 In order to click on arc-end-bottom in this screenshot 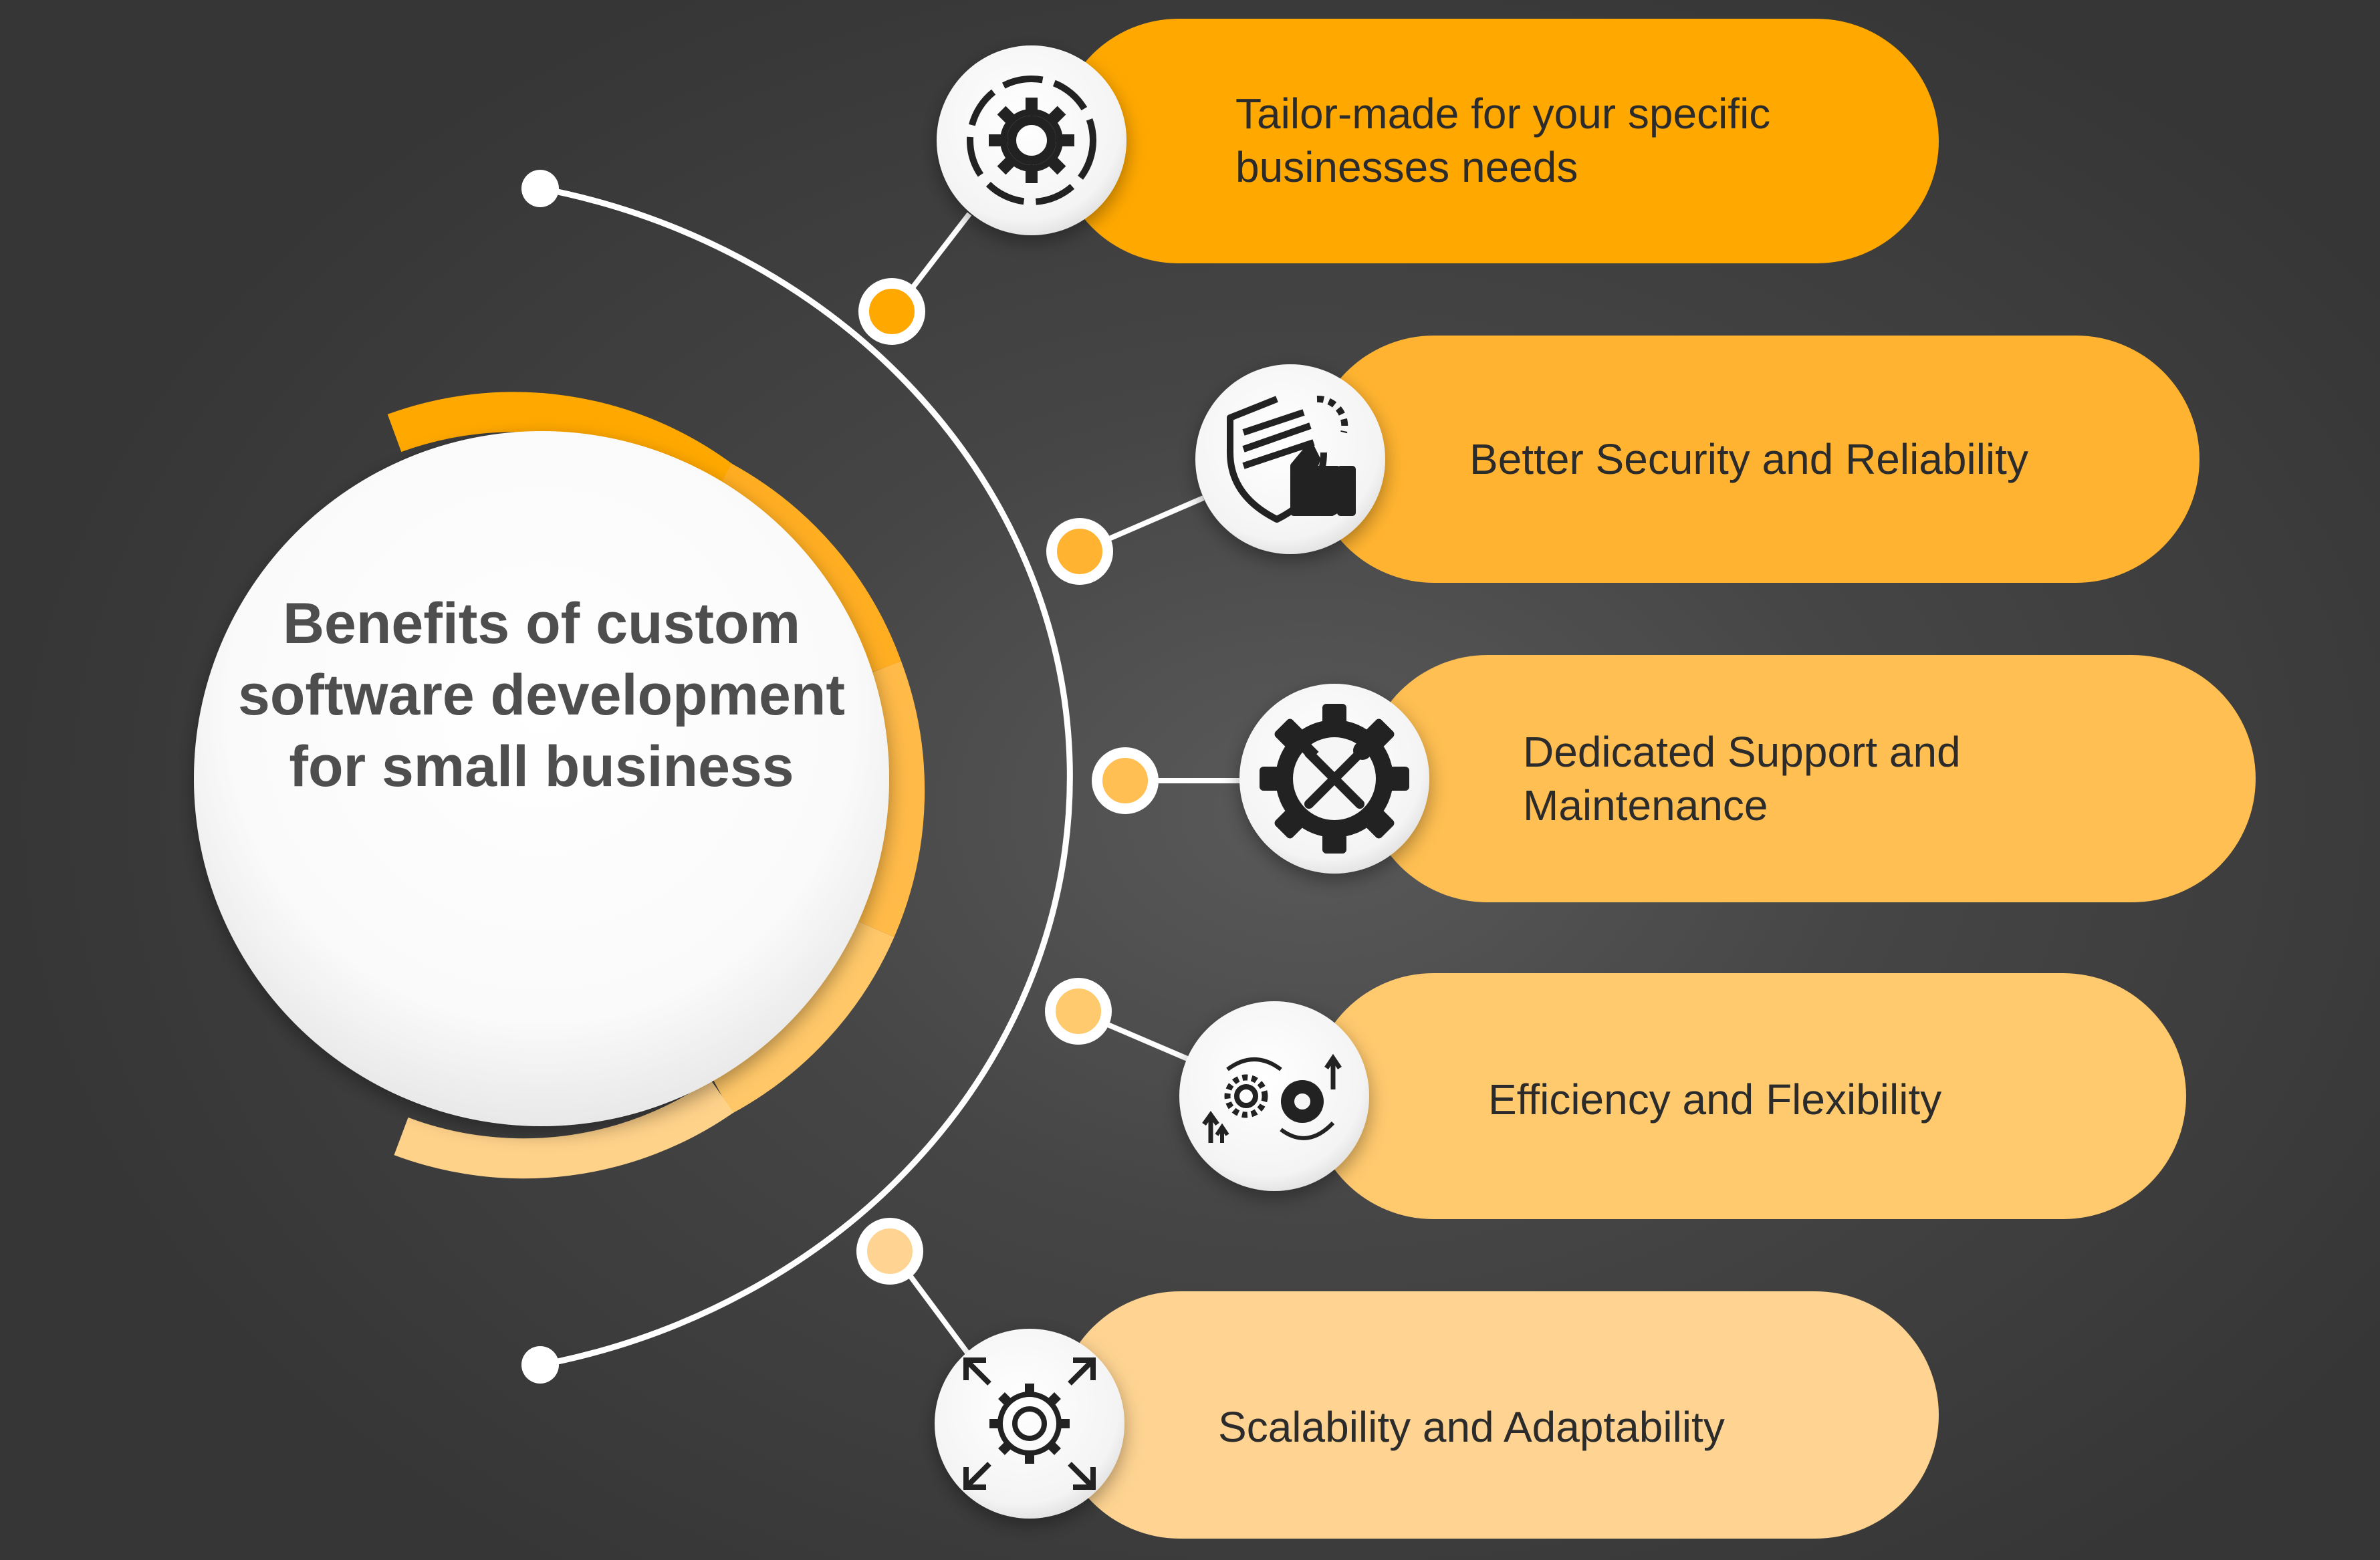, I will do `click(540, 1365)`.